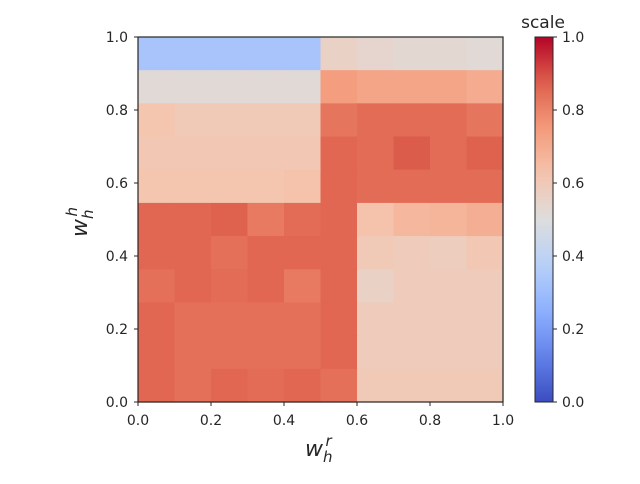  I want to click on x-tick-label: 0.2, so click(211, 421).